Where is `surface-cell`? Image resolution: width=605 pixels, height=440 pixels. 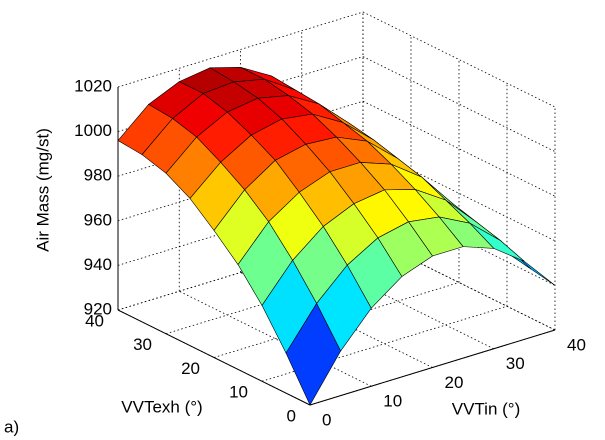
surface-cell is located at coordinates (313, 354).